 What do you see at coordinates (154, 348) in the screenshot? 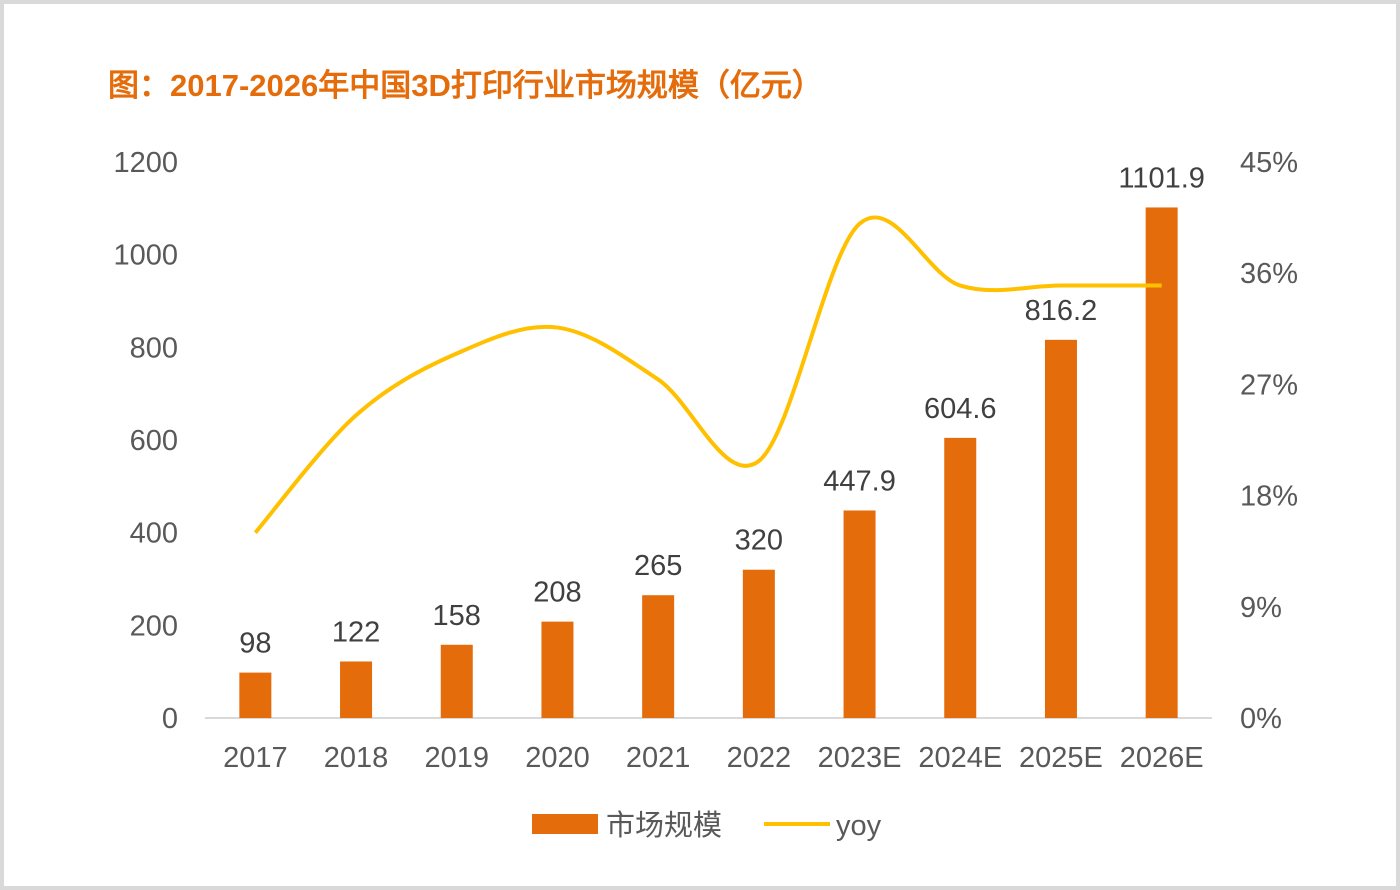
I see `y-left-tick-label: 800` at bounding box center [154, 348].